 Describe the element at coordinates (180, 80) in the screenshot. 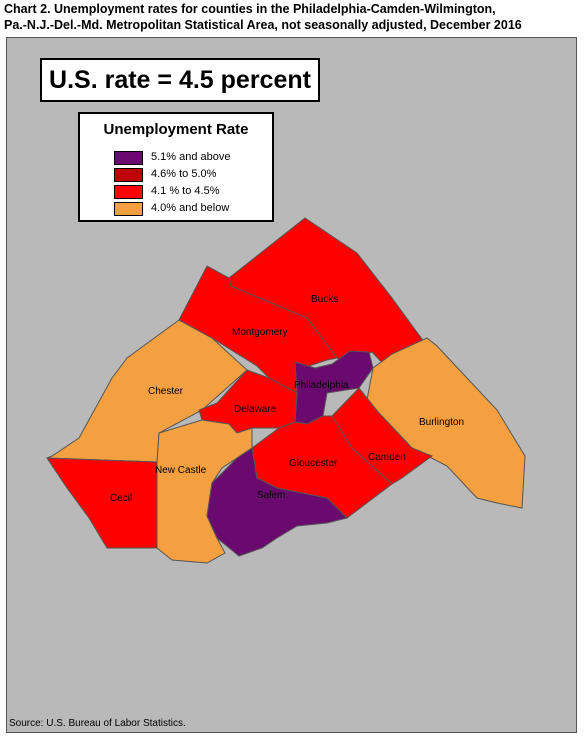

I see `us-rate-box: U.S. rate = 4.5 percent` at that location.